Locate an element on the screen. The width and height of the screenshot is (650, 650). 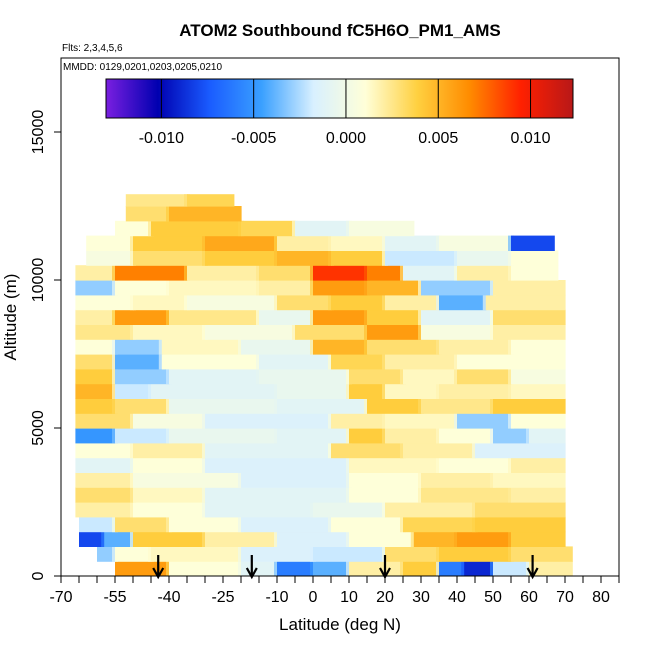
x-tick-label: -10 is located at coordinates (276, 597).